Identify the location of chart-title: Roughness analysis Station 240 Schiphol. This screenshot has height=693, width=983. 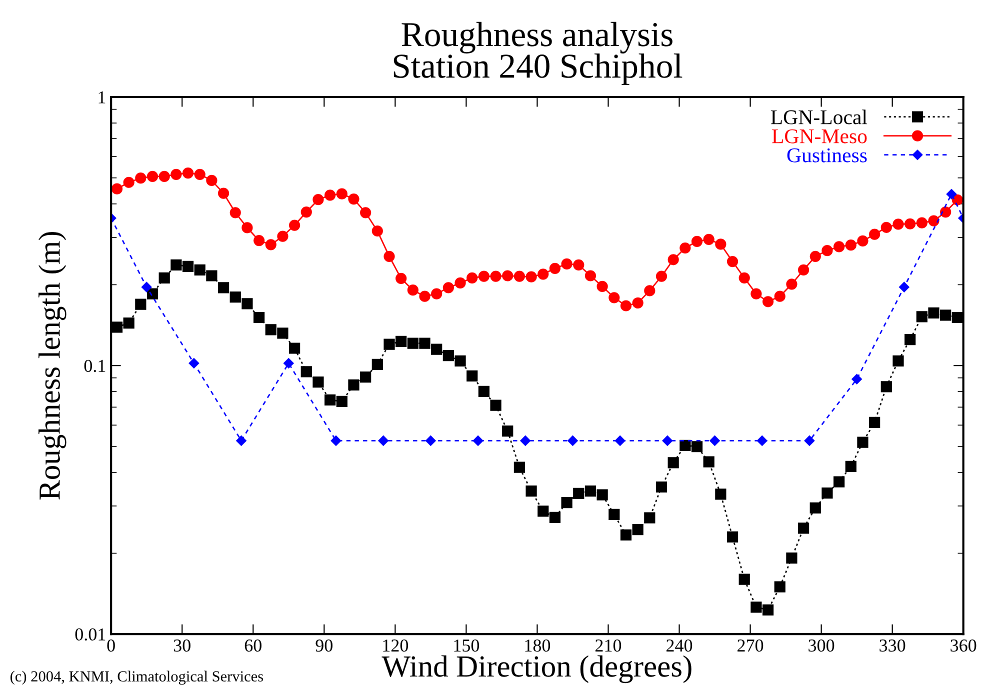
(538, 53).